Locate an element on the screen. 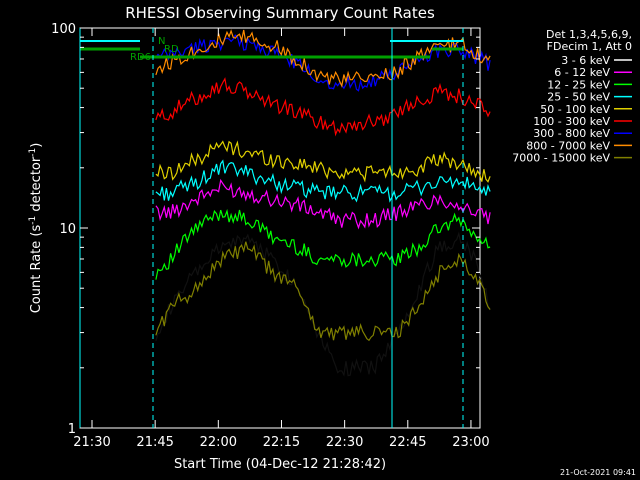 The width and height of the screenshot is (640, 480). annotation-N: N is located at coordinates (161, 41).